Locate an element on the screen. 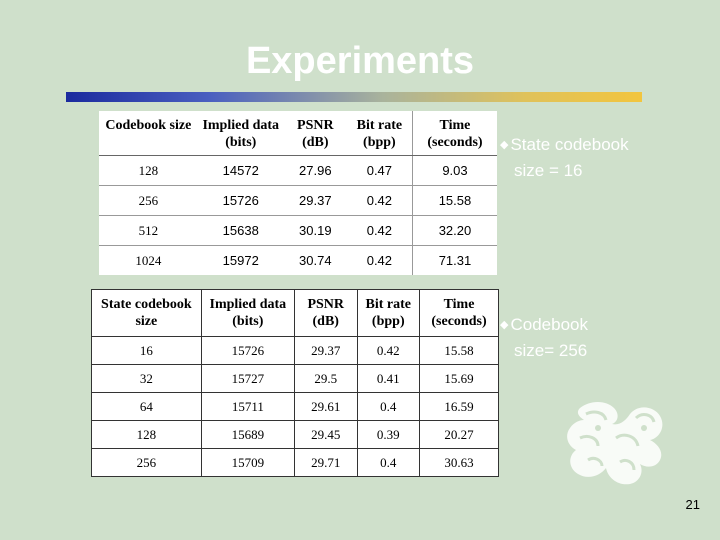  slide-title: Experiments is located at coordinates (360, 61).